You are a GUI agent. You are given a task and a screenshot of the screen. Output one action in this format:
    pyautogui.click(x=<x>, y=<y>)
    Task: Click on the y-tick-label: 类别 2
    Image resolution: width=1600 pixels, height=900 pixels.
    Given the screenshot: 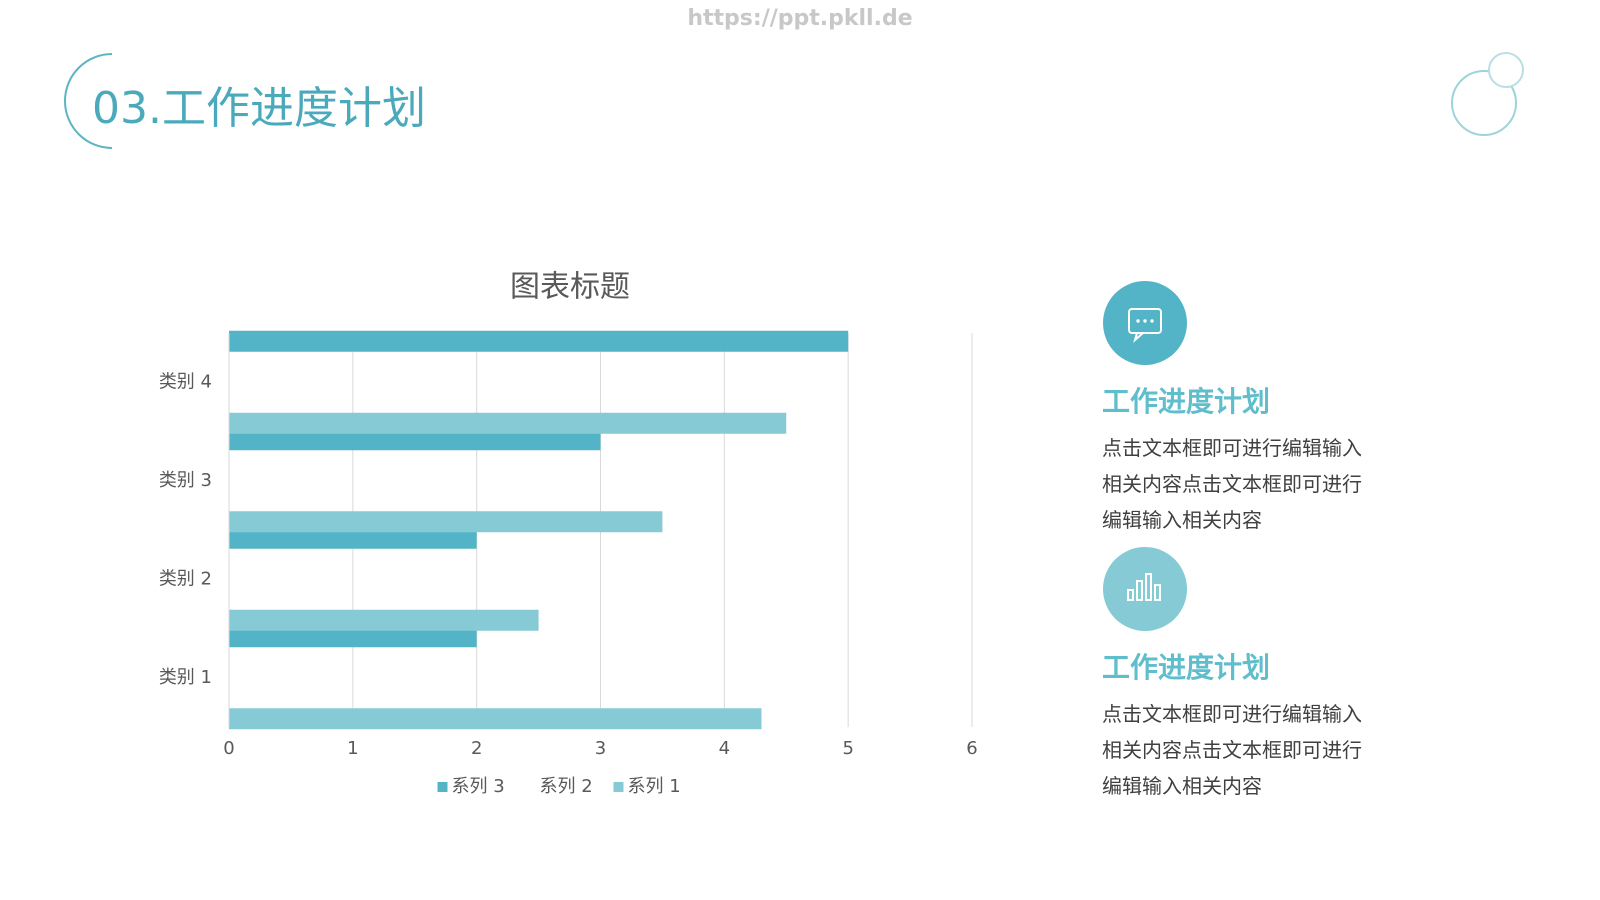 What is the action you would take?
    pyautogui.click(x=185, y=578)
    